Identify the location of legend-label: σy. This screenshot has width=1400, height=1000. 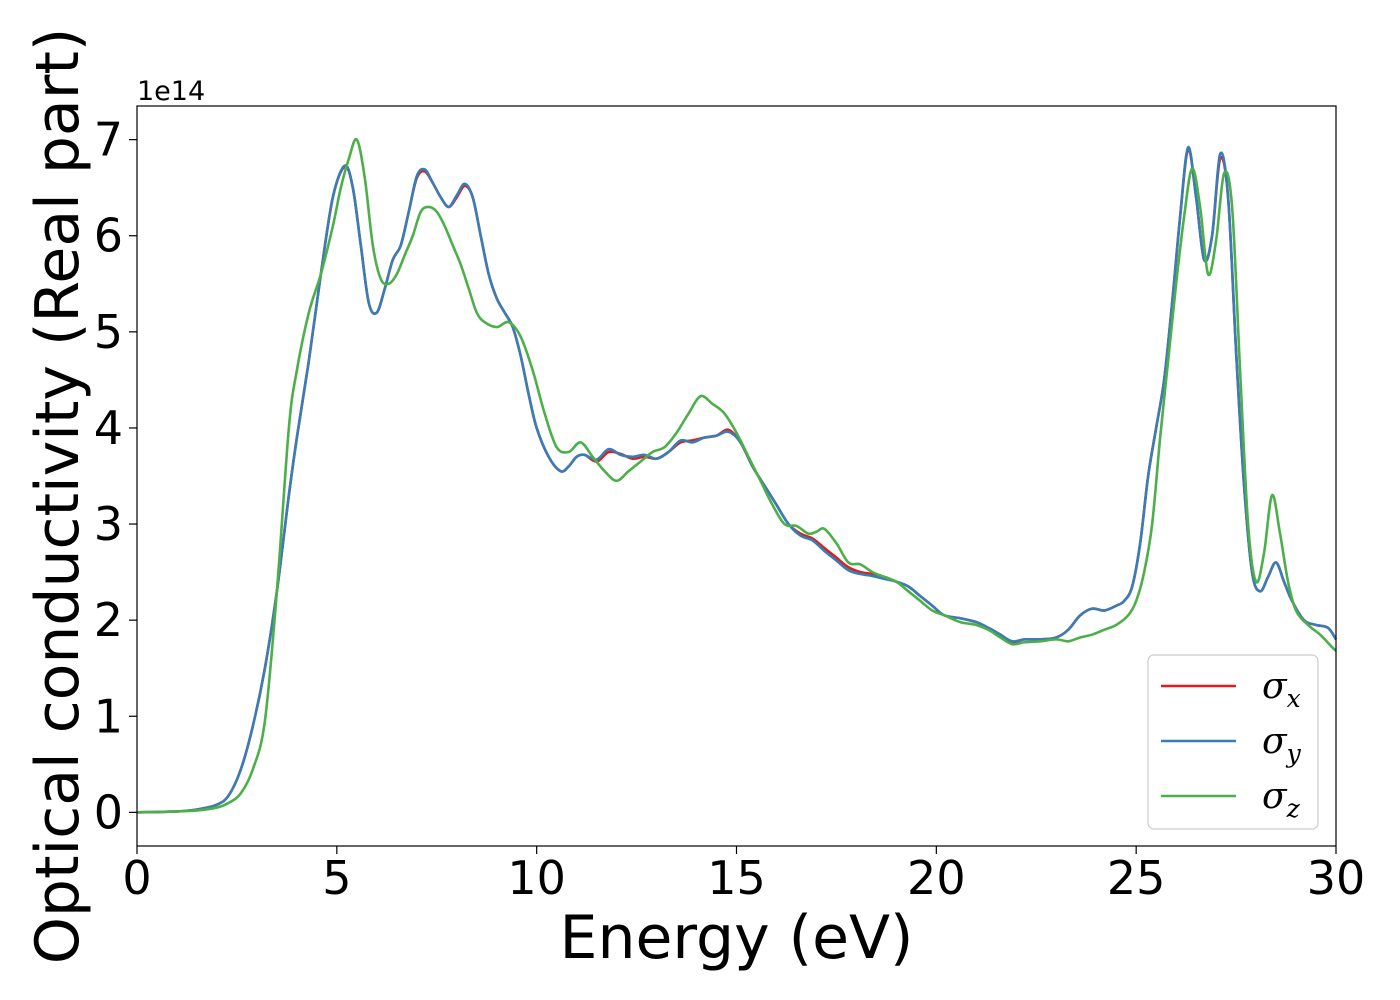
(1282, 744).